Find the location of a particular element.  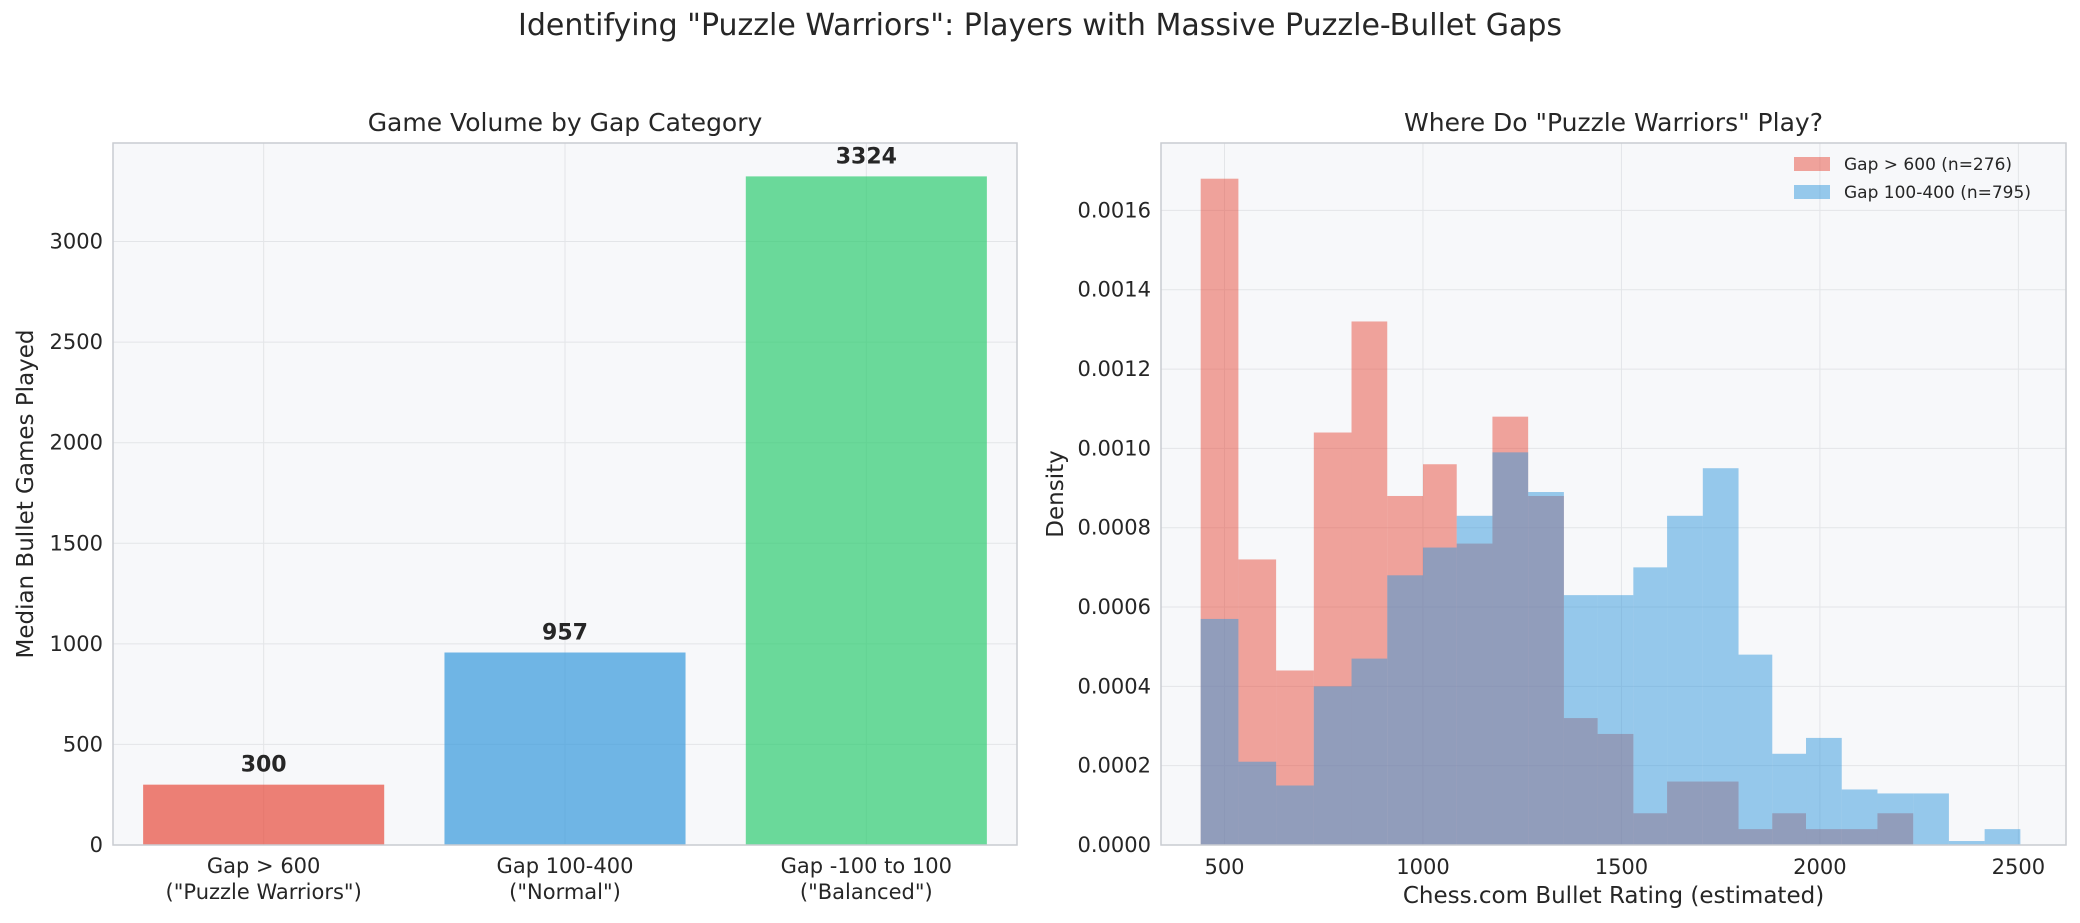

x-tick-label-1: Gap -100 to 100 is located at coordinates (866, 866).